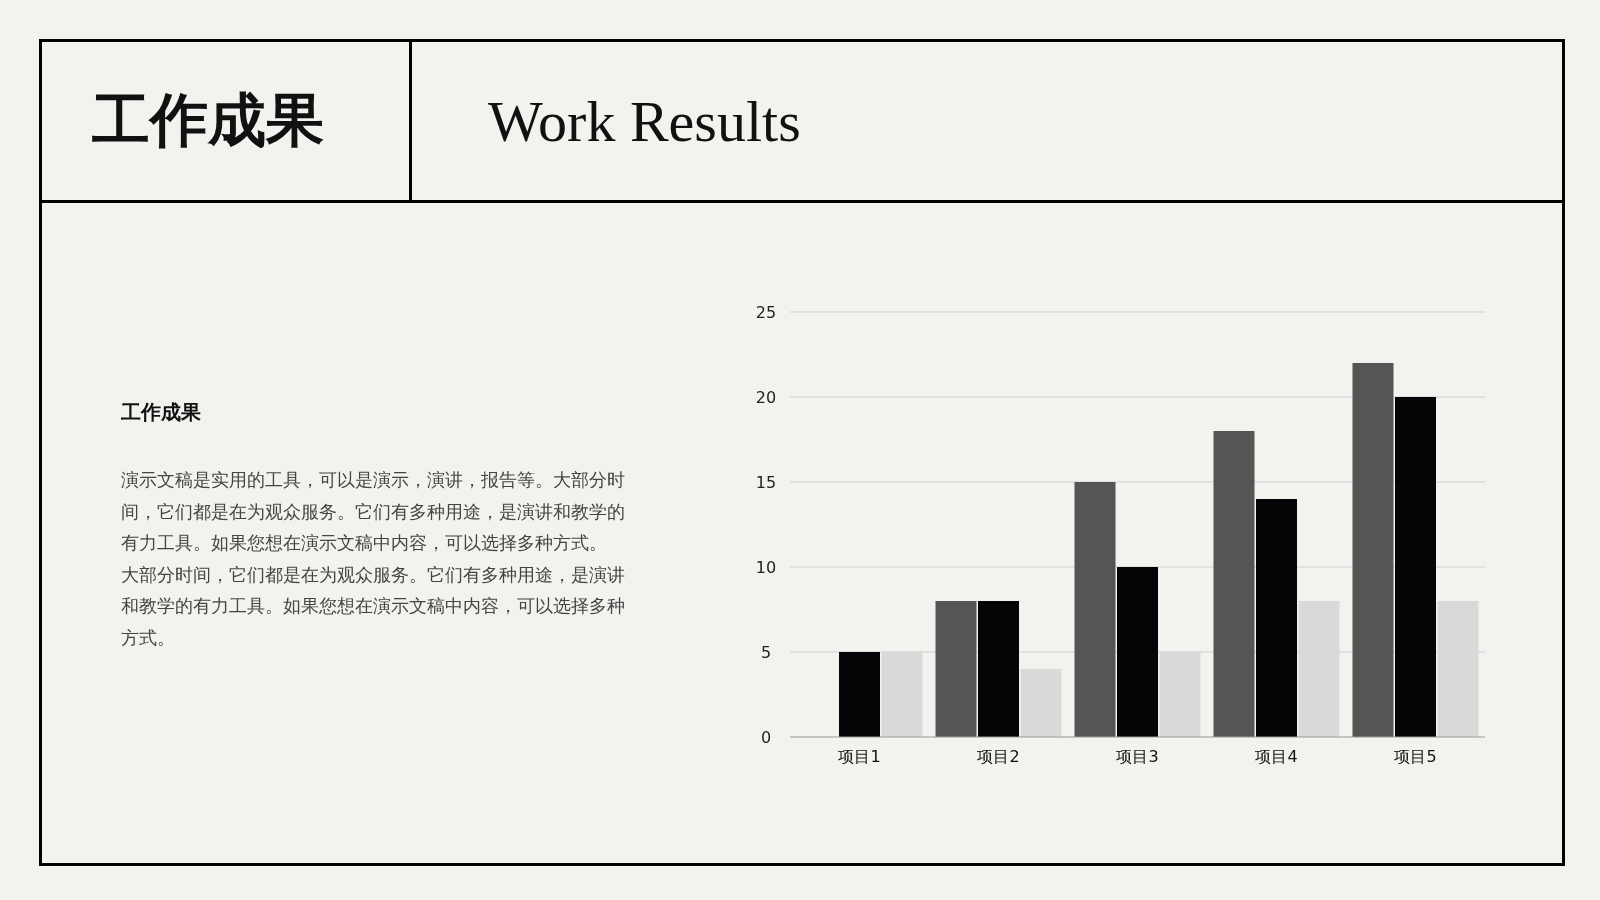 The height and width of the screenshot is (900, 1600). Describe the element at coordinates (766, 567) in the screenshot. I see `y-tick-label: 10` at that location.